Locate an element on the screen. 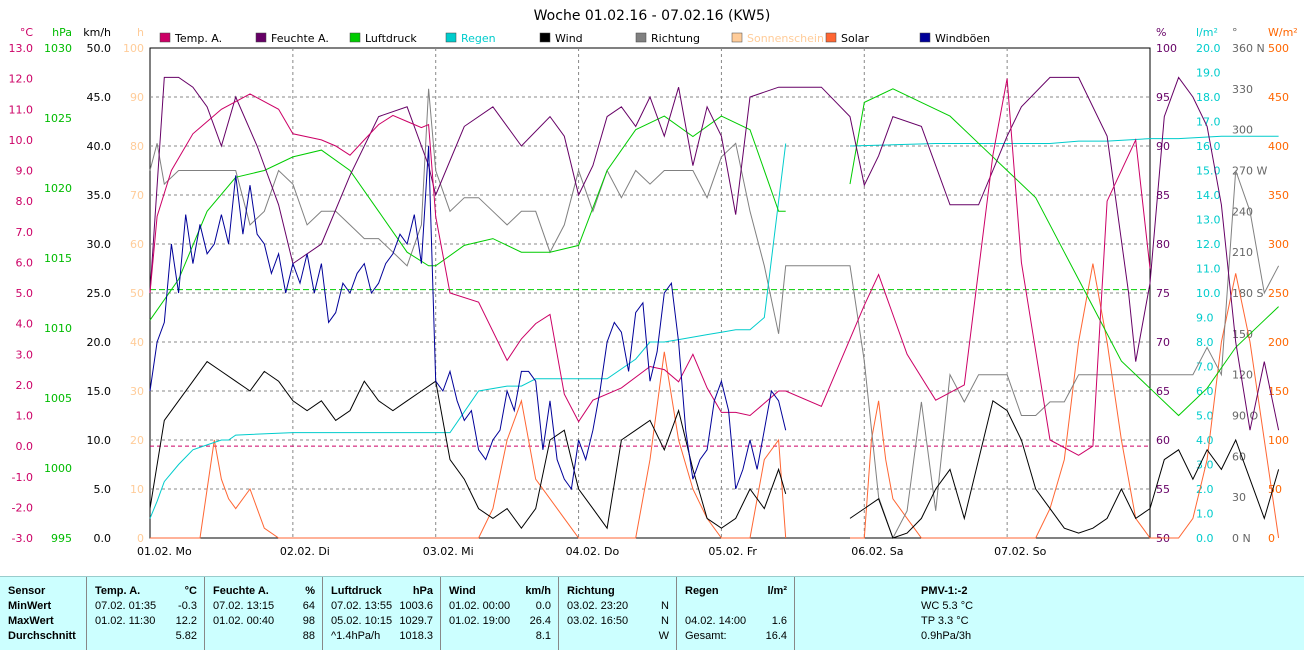  pmv-tp: TP 3.3 °C is located at coordinates (945, 621).